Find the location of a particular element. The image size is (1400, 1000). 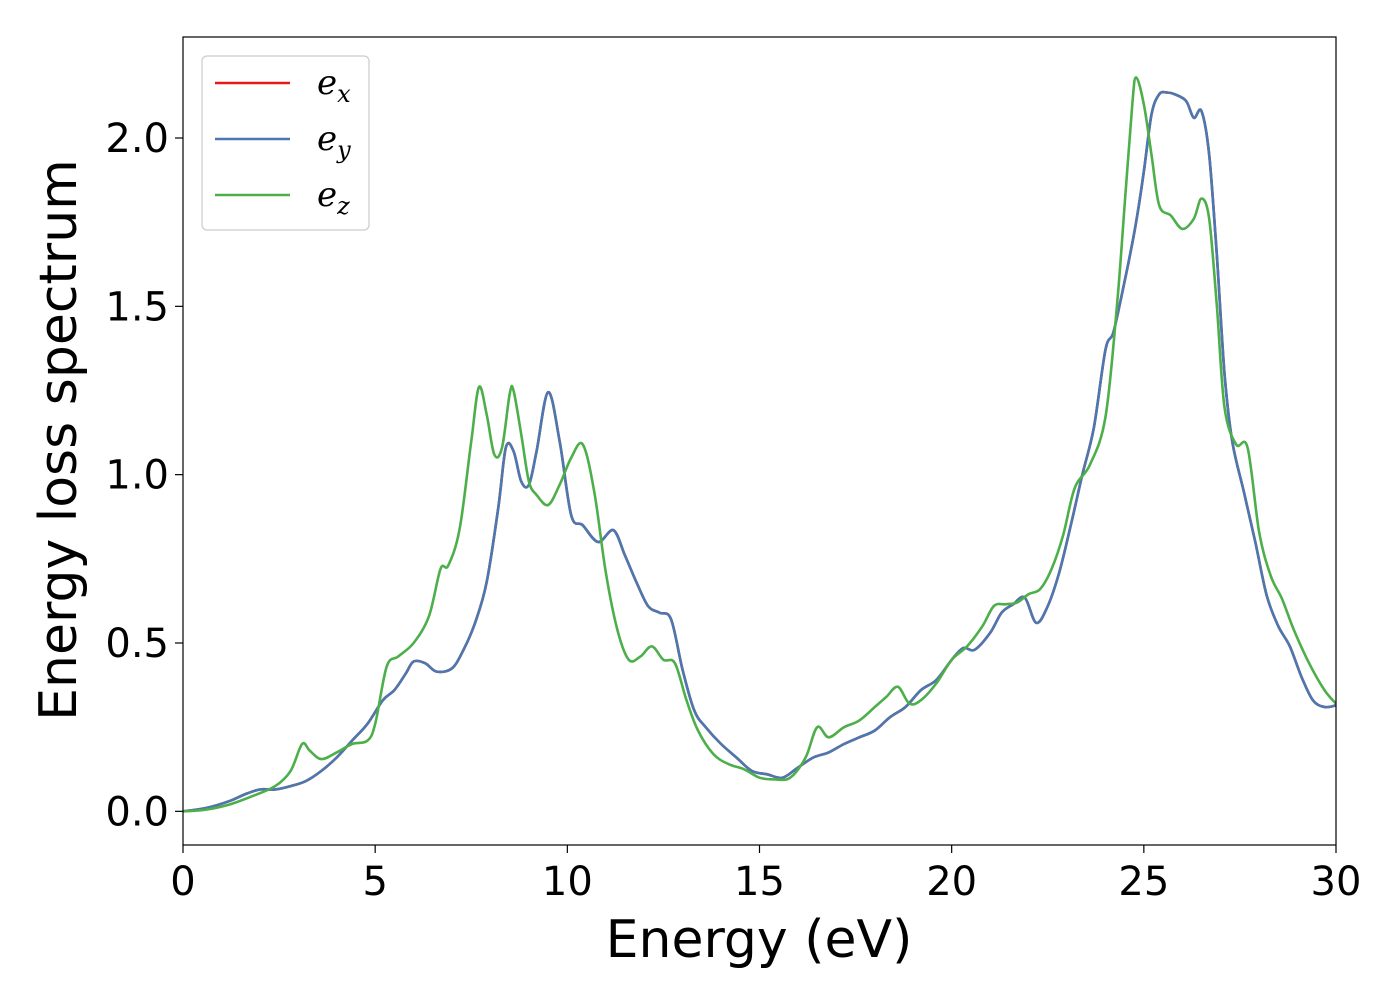

x-tick-label: 25 is located at coordinates (1143, 882).